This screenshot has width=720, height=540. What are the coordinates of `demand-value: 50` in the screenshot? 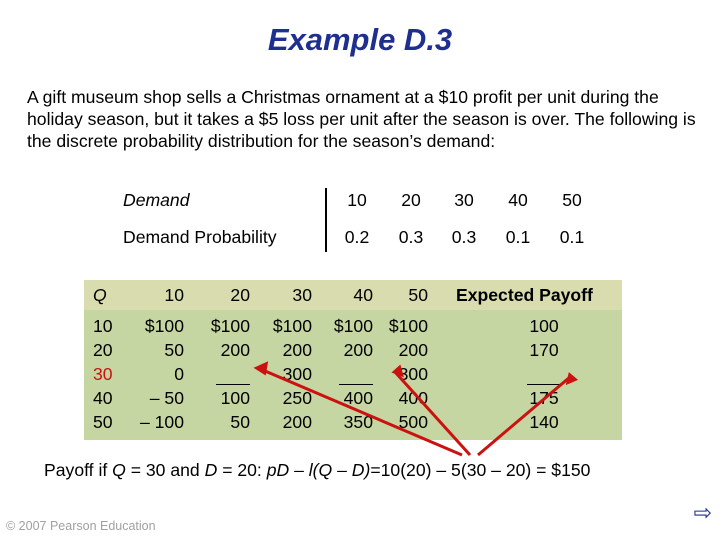 It's located at (572, 200).